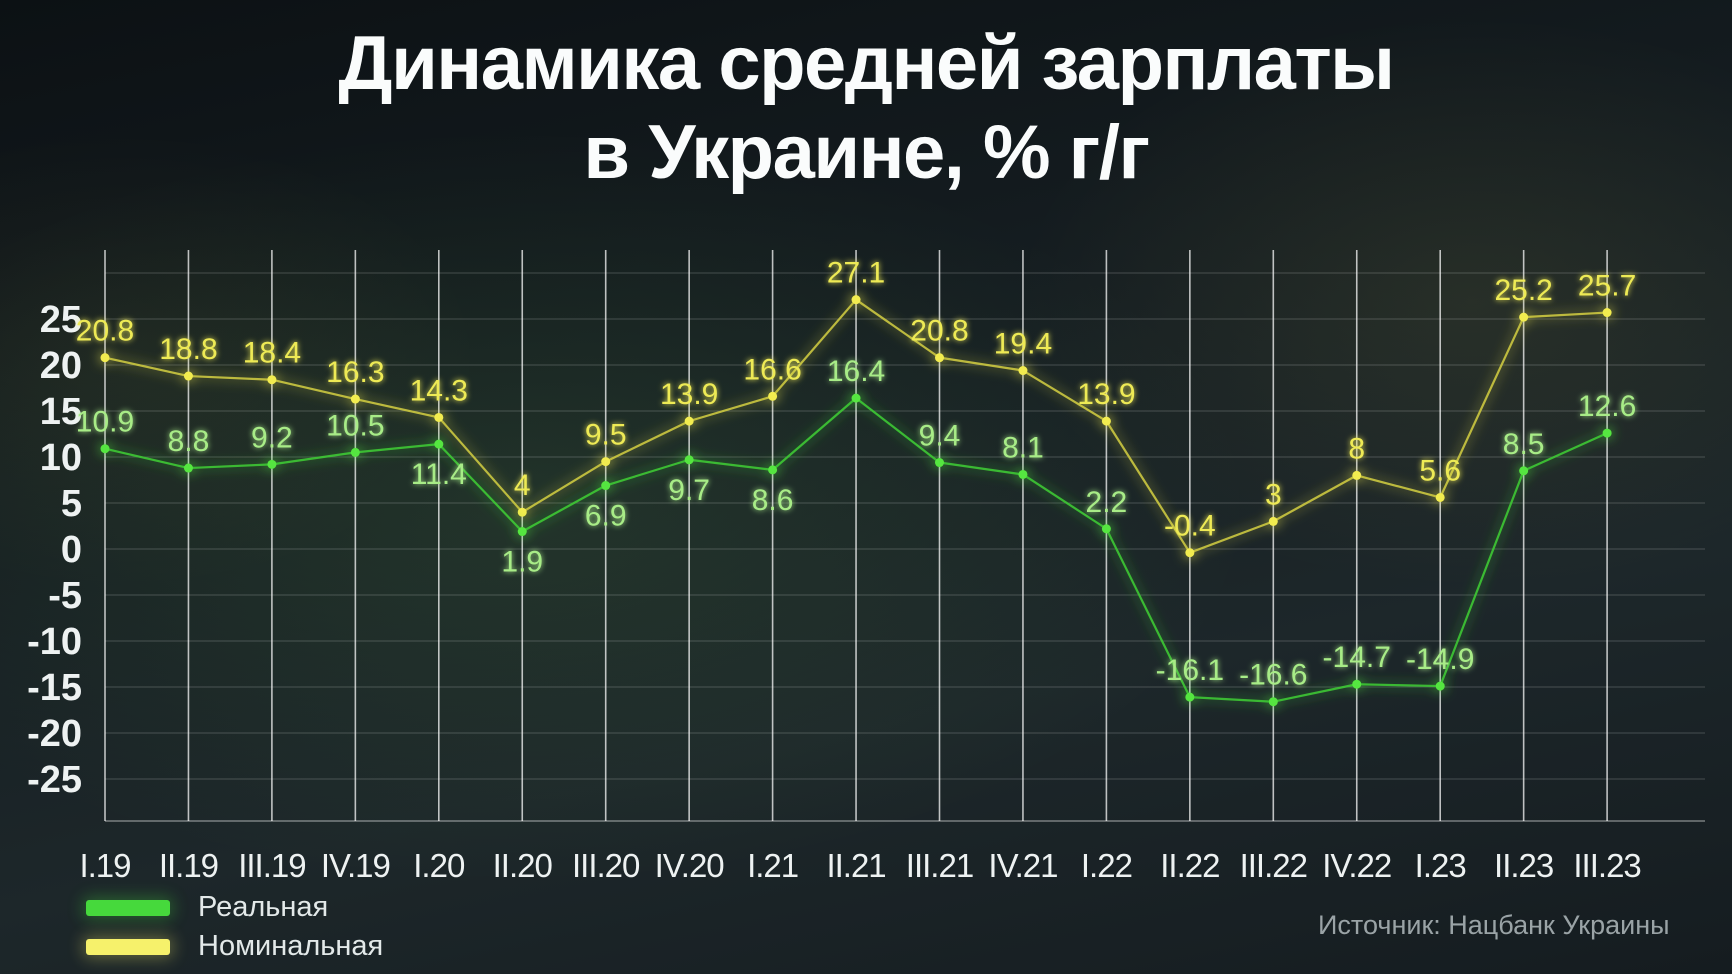  I want to click on y-tick-label: 5, so click(71, 504).